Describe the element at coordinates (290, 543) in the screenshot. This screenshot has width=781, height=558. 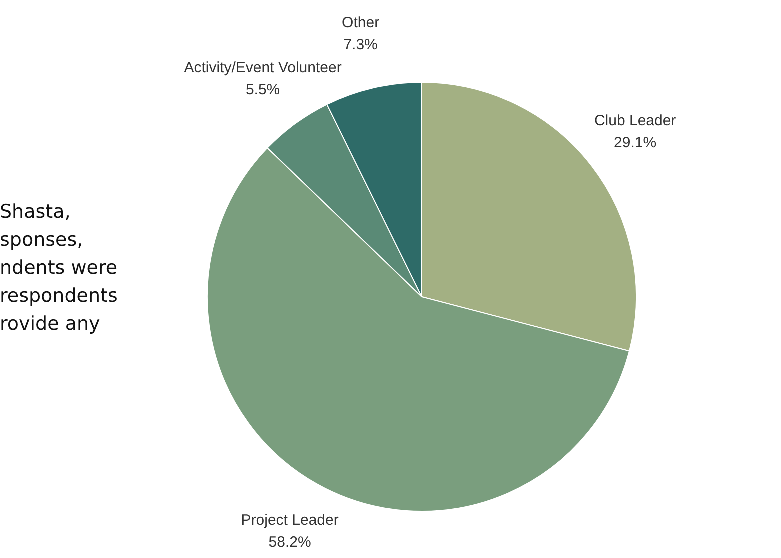
I see `data-label: 58.2%` at that location.